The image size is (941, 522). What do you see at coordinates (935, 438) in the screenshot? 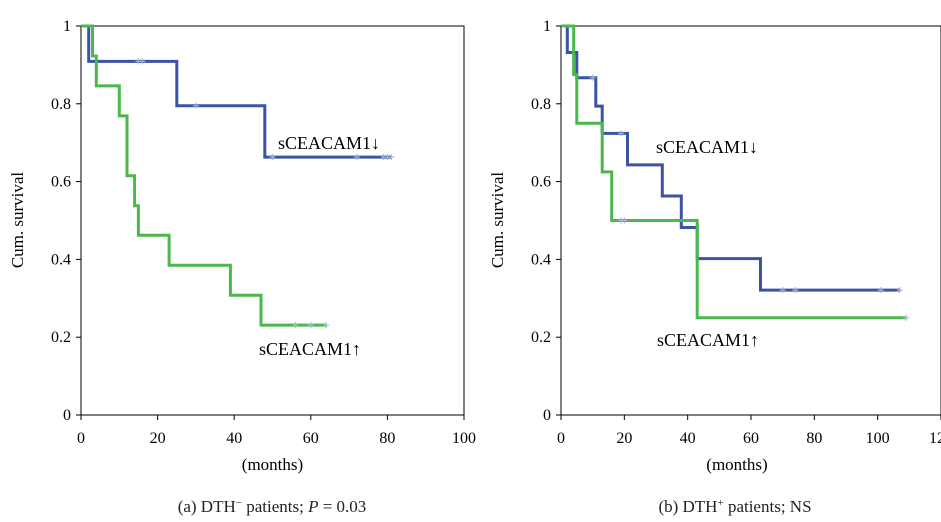
I see `x-tick-label: 120` at bounding box center [935, 438].